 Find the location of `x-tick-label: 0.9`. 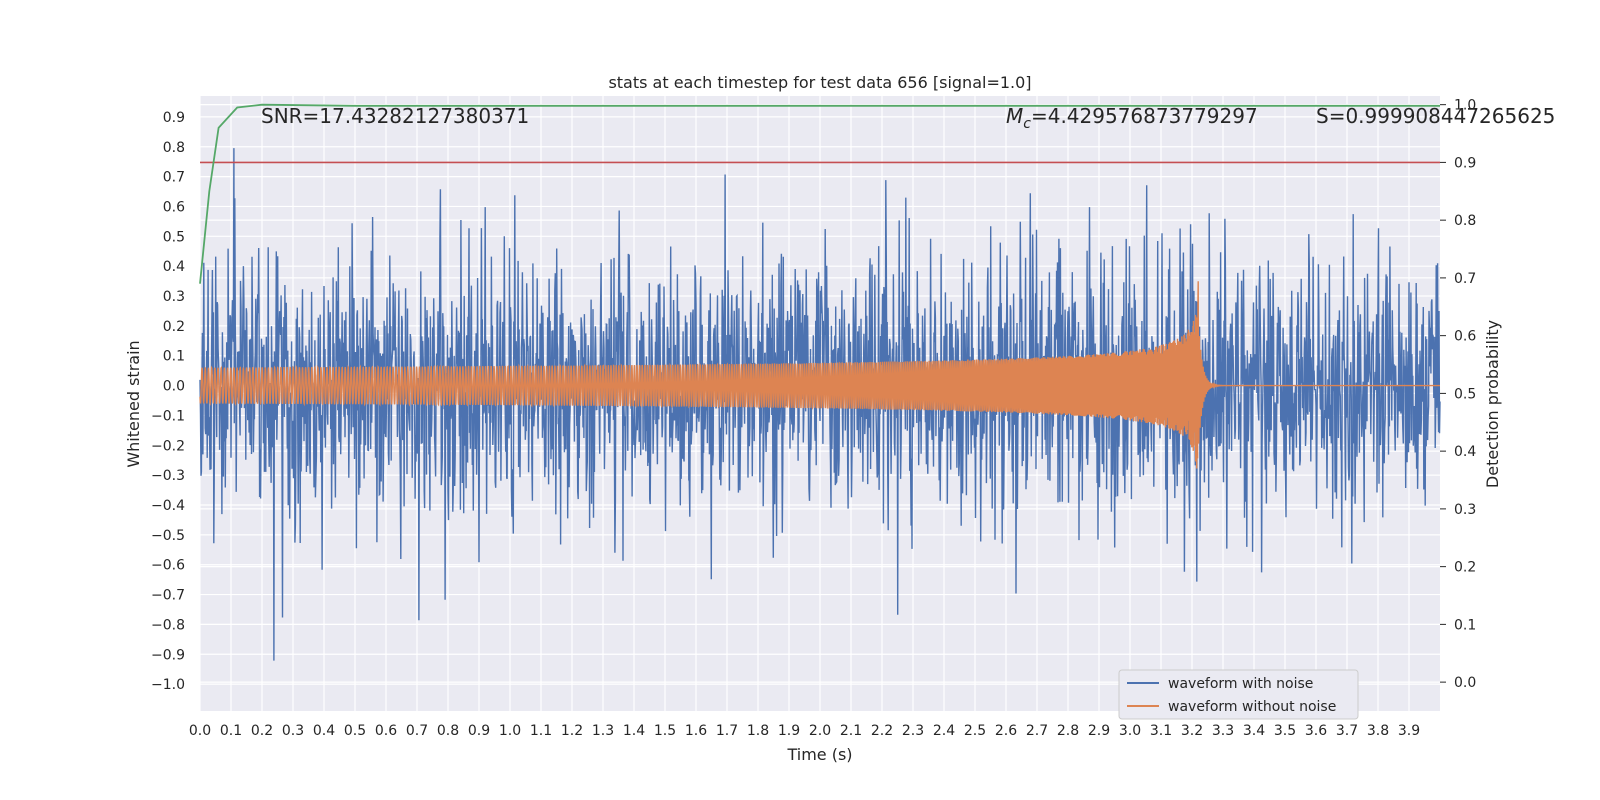

x-tick-label: 0.9 is located at coordinates (479, 731).